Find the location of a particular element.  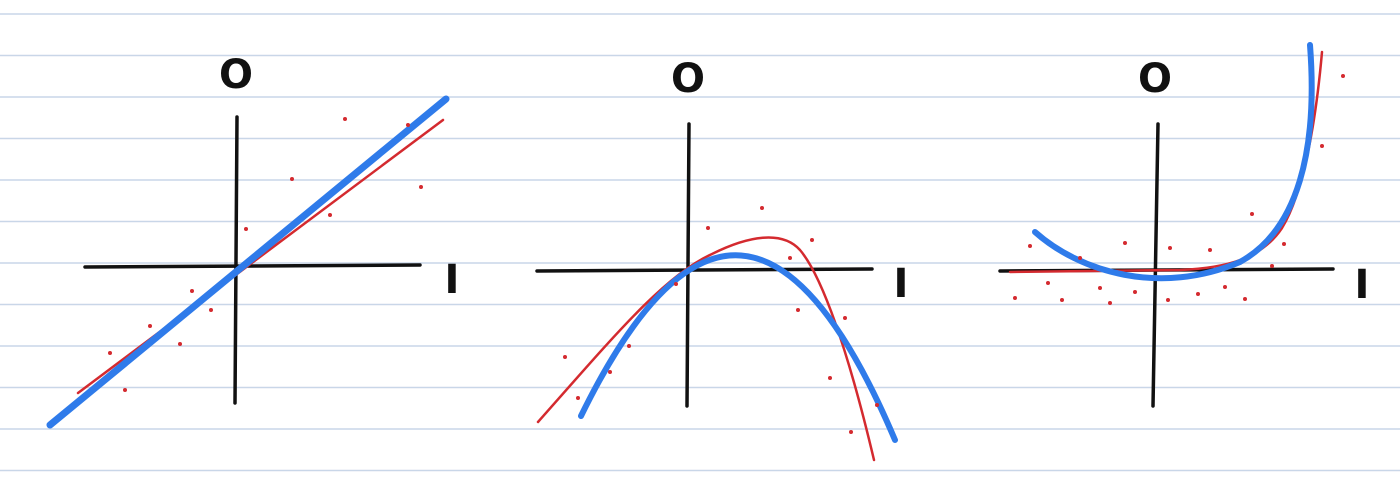

panel-3-input-axis-label: I is located at coordinates (1362, 285).